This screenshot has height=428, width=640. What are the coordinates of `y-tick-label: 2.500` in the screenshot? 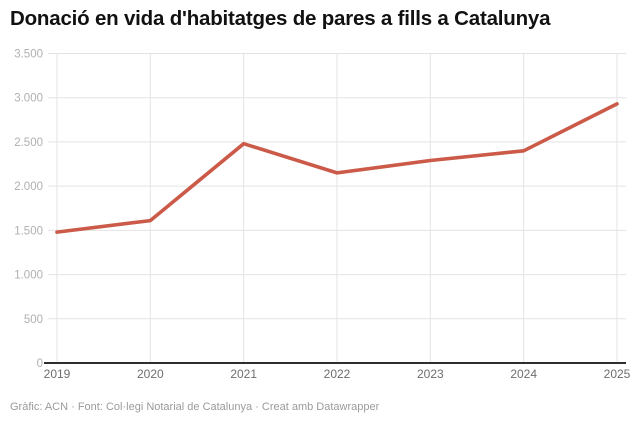 It's located at (28, 143).